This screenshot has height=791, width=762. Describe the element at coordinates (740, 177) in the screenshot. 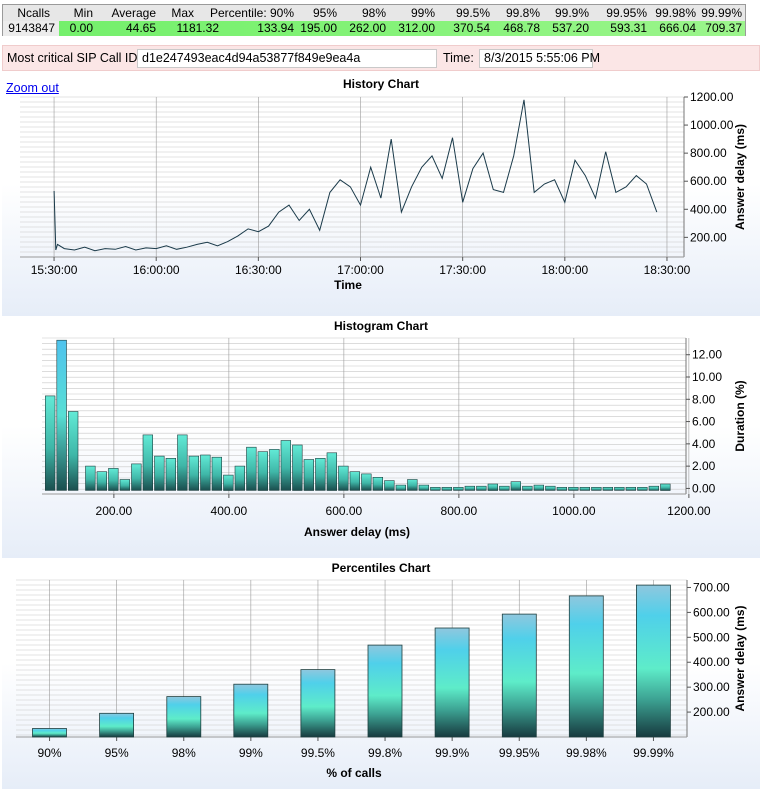

I see `history-y-axis-label: Answer delay (ms)` at that location.